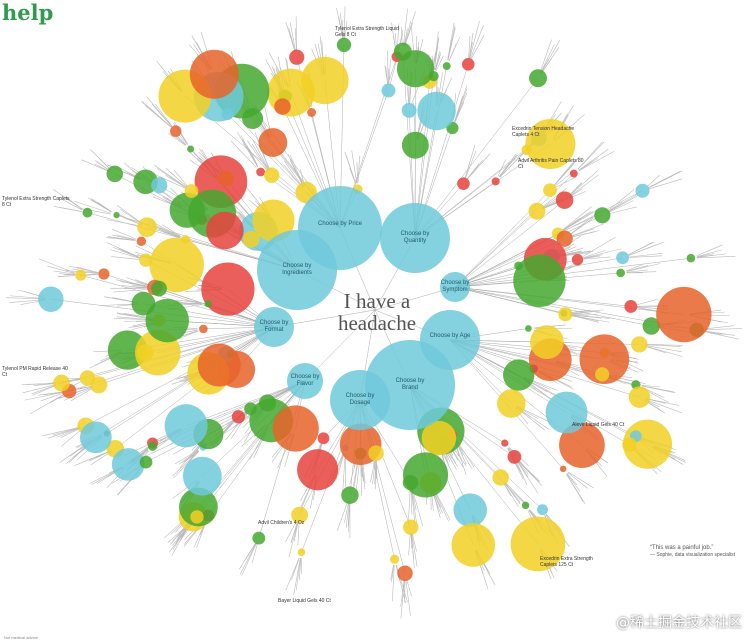  I want to click on quote-author: — Sophie, data visualization specialist, so click(693, 555).